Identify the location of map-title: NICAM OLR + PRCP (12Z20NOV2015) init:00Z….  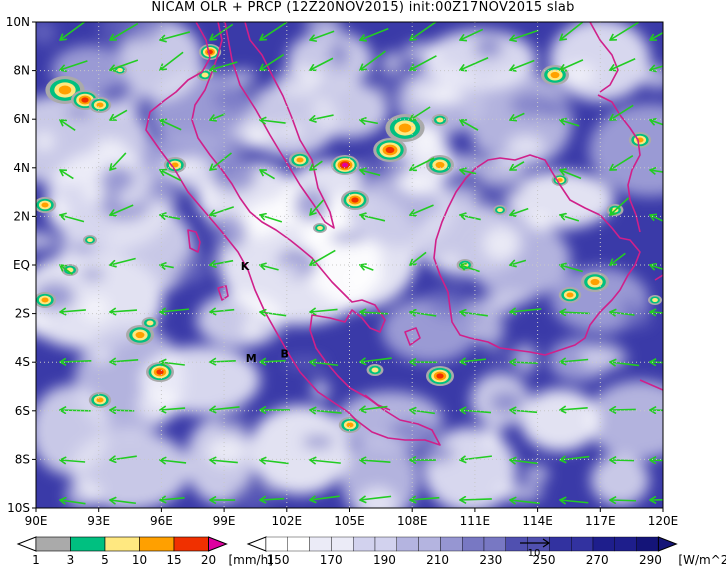
(363, 7).